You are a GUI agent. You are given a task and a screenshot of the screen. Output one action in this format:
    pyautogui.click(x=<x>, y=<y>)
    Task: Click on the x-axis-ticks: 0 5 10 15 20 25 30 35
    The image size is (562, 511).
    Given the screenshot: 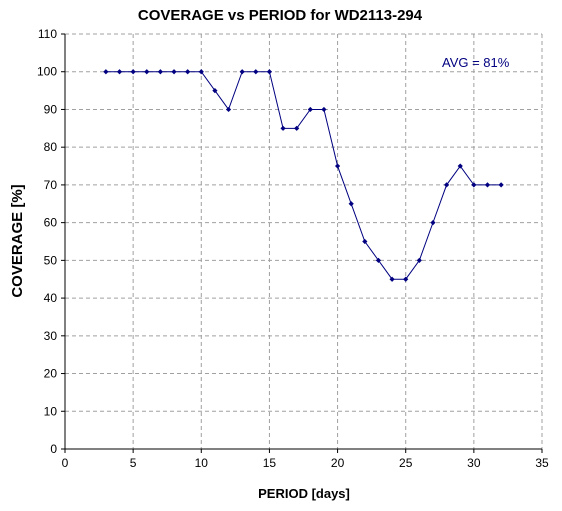 What is the action you would take?
    pyautogui.click(x=305, y=459)
    